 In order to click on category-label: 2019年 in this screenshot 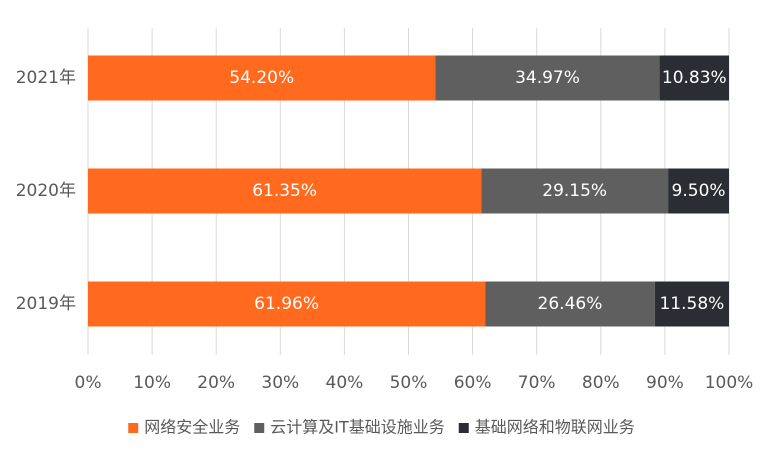, I will do `click(46, 304)`.